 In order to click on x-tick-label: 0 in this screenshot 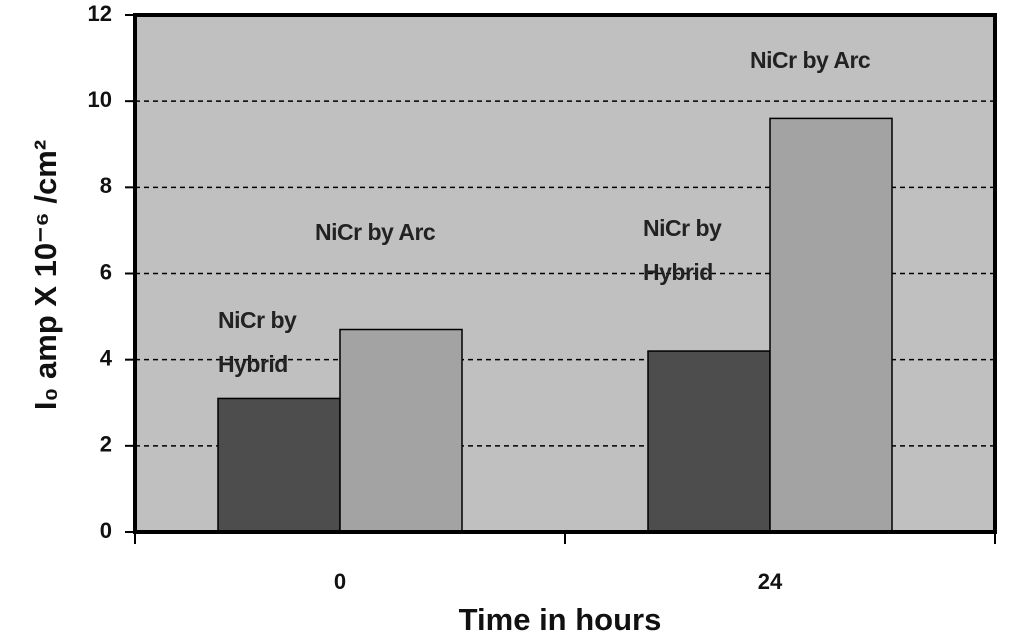, I will do `click(340, 581)`.